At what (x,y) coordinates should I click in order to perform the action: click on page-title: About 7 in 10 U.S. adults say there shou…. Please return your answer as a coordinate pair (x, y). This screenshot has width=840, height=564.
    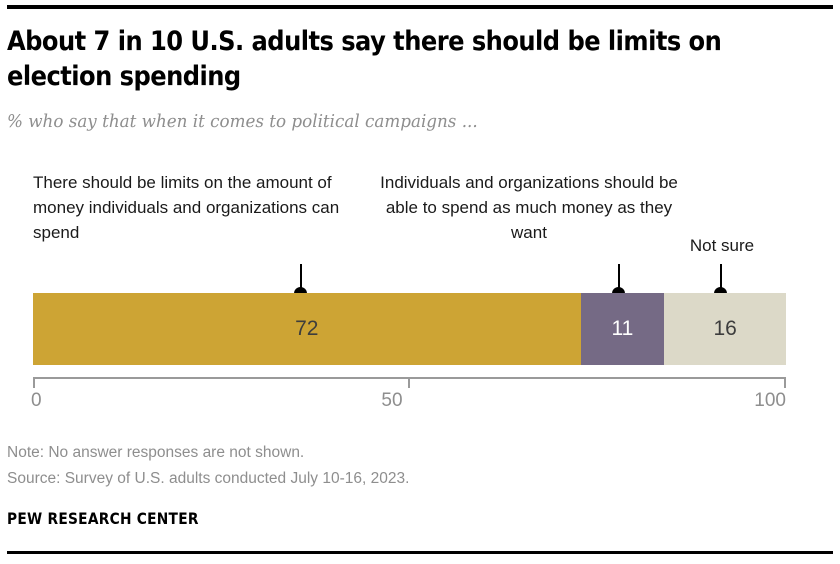
    Looking at the image, I should click on (364, 59).